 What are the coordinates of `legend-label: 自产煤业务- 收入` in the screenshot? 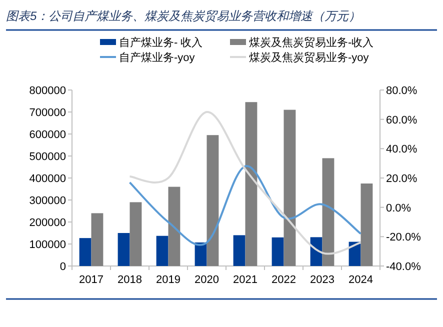 It's located at (161, 42).